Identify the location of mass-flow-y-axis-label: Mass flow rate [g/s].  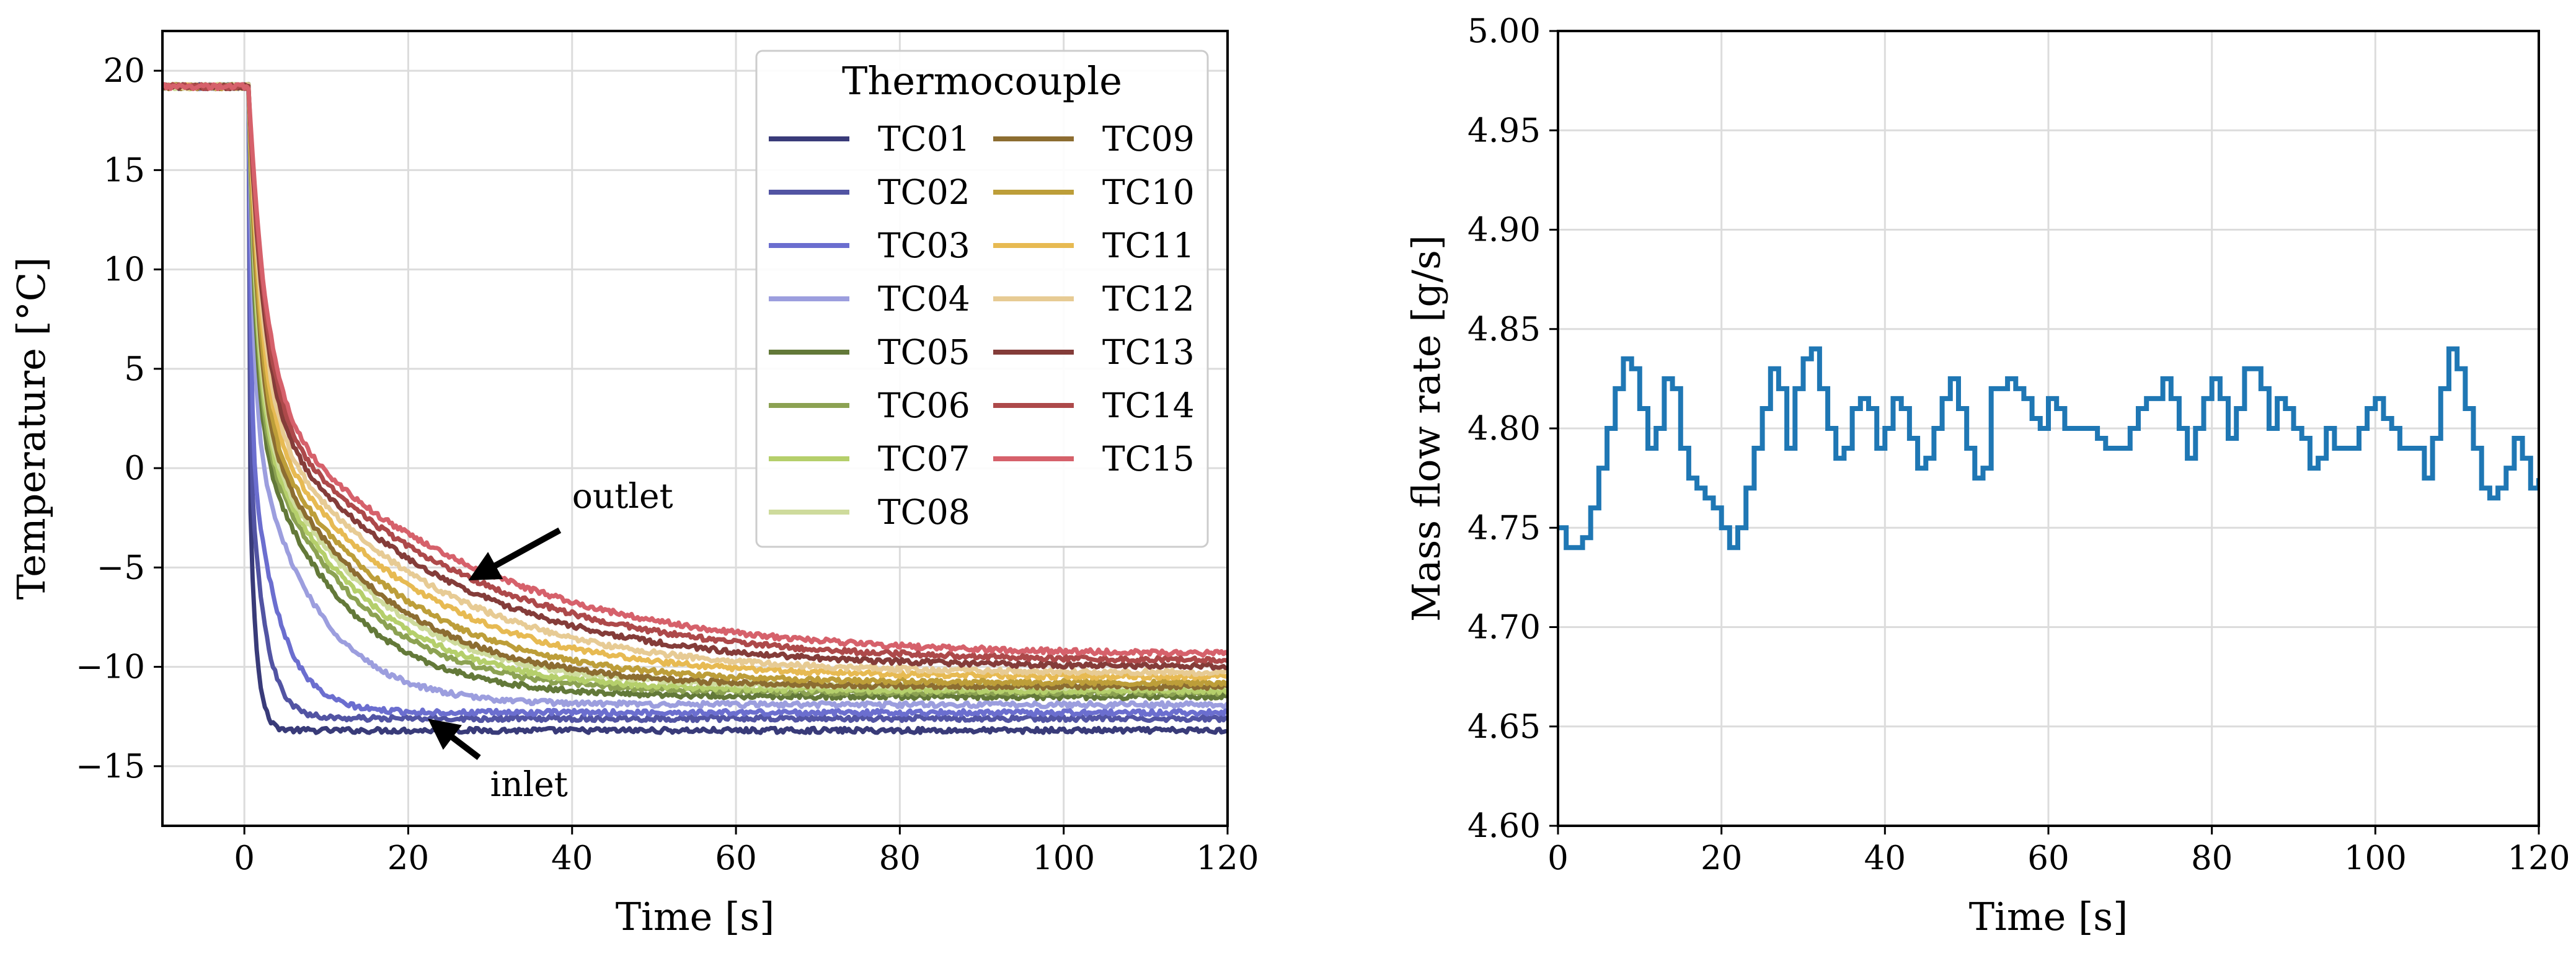
(1427, 428).